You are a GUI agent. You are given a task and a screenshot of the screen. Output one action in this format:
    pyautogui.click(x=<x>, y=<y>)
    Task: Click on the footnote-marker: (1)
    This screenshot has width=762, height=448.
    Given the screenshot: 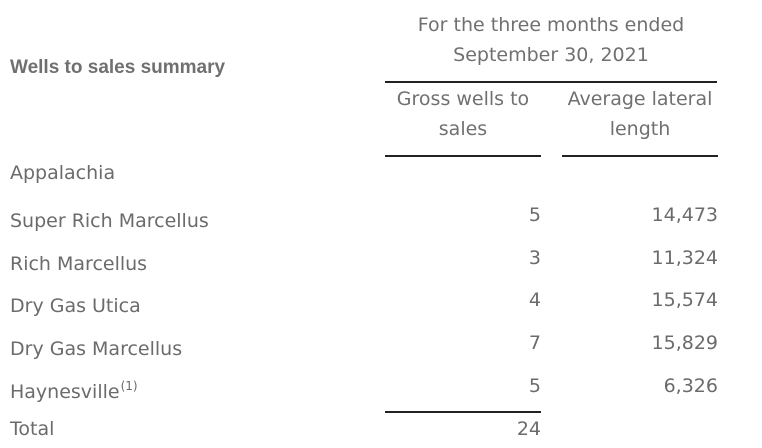 What is the action you would take?
    pyautogui.click(x=129, y=386)
    